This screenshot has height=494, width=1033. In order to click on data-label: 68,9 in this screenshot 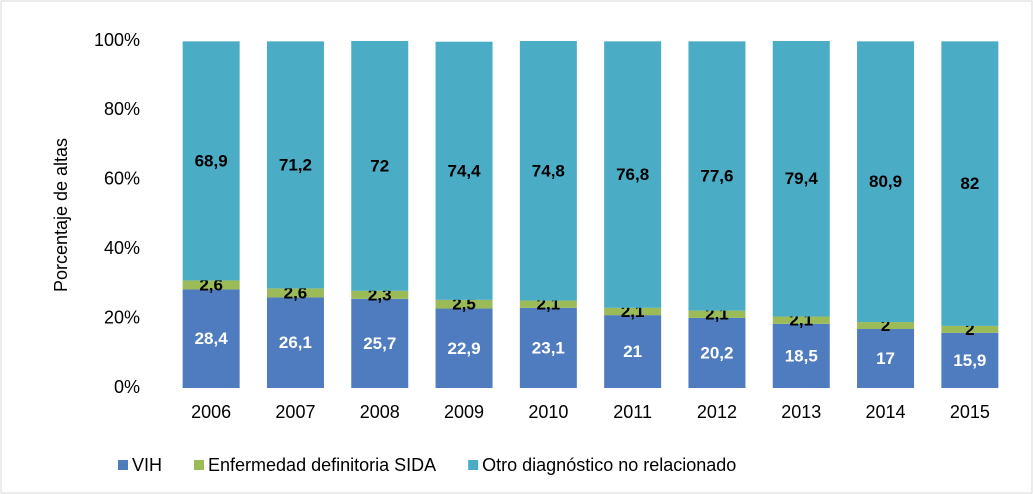, I will do `click(211, 160)`.